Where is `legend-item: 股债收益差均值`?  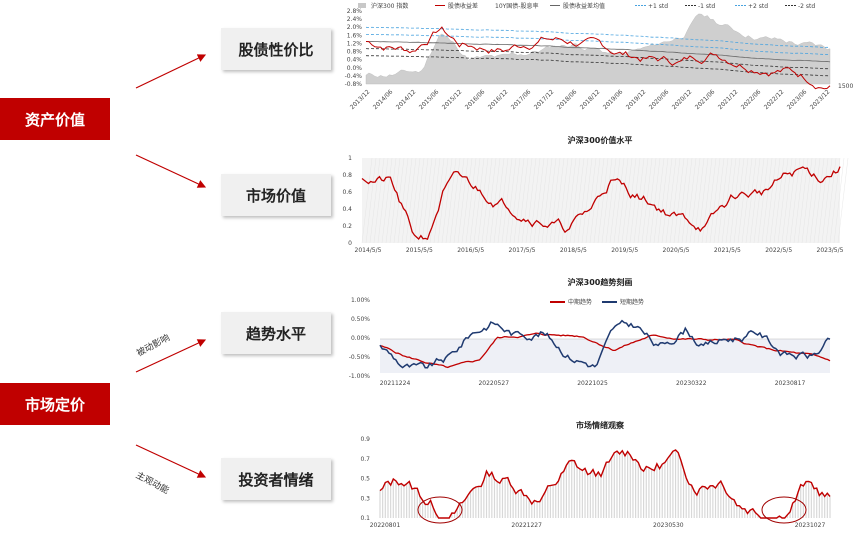
legend-item: 股债收益差均值 is located at coordinates (584, 6).